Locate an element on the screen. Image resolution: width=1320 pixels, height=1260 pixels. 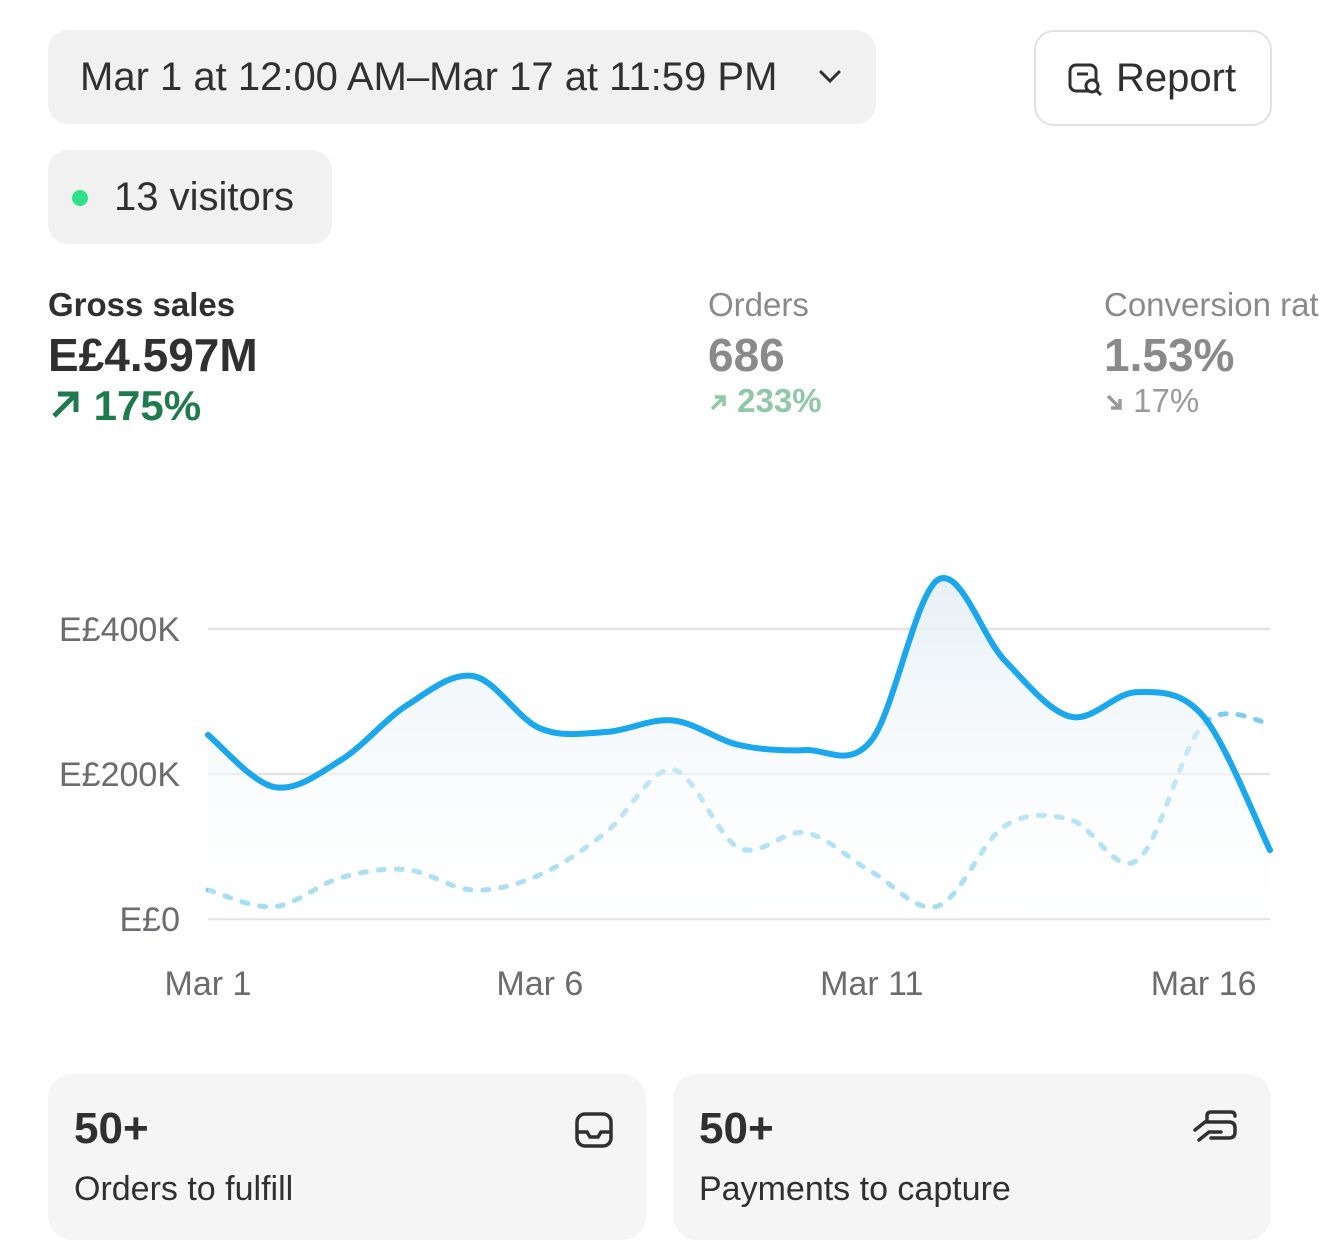
chevron-icon is located at coordinates (830, 77).